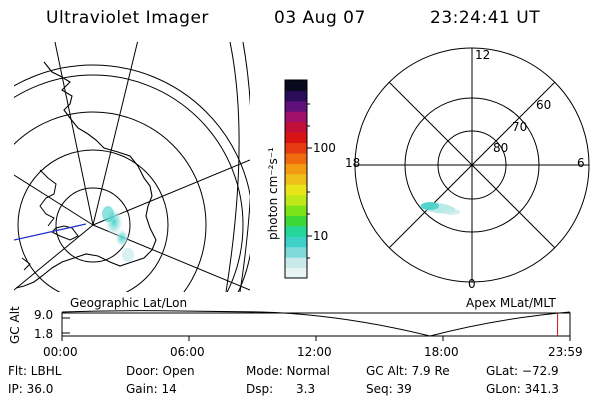 This screenshot has width=600, height=400. Describe the element at coordinates (281, 389) in the screenshot. I see `dsp-info: Dsp: 3.3` at that location.